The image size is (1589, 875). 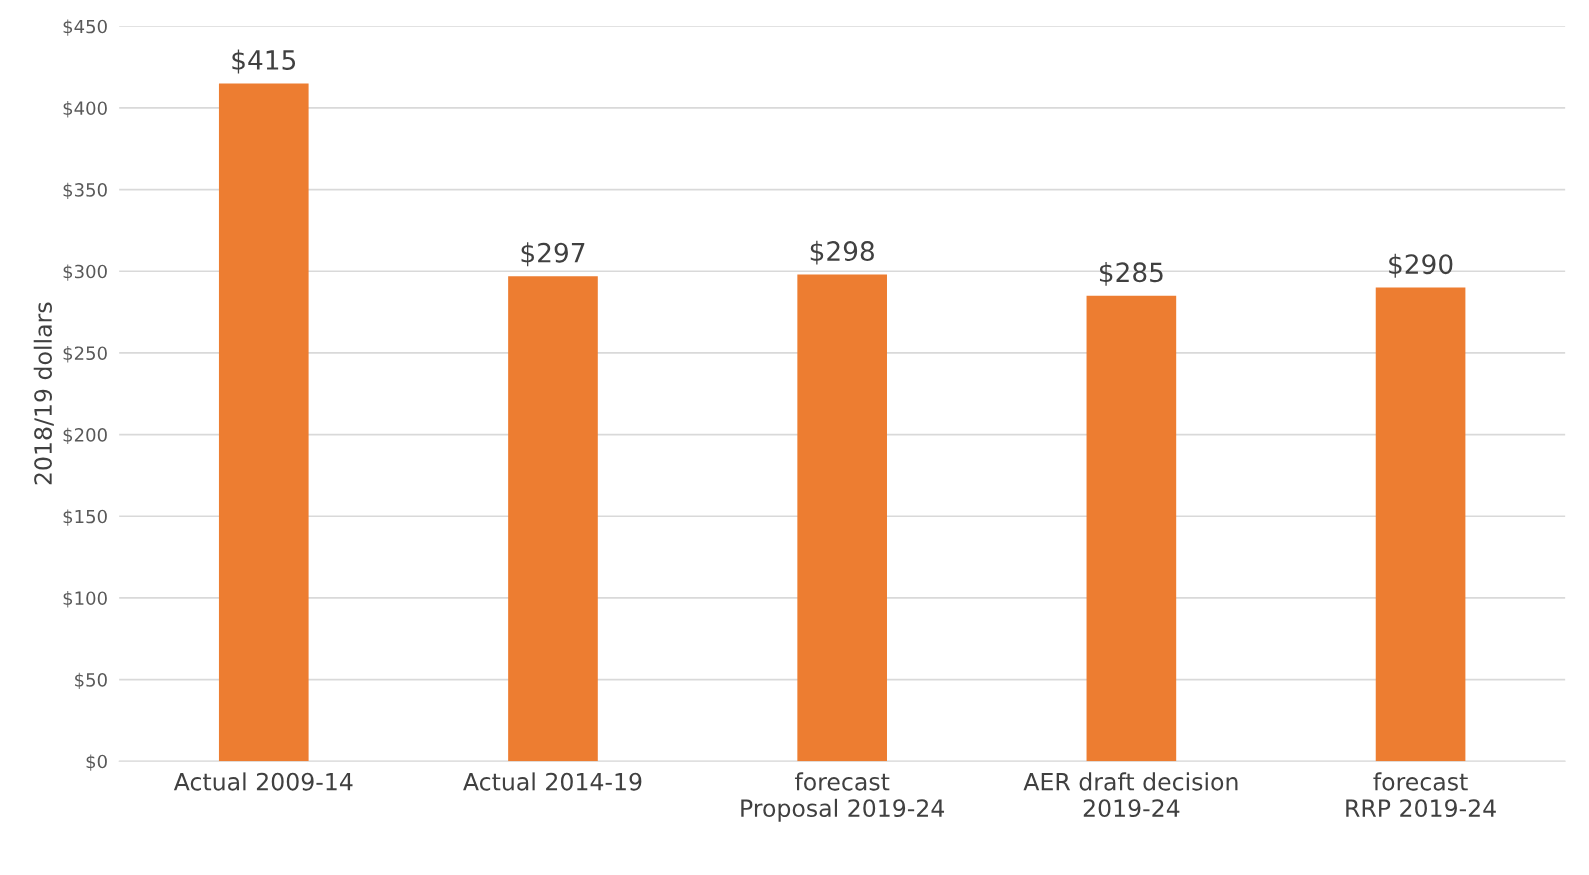 What do you see at coordinates (85, 27) in the screenshot?
I see `y-tick-label: $450` at bounding box center [85, 27].